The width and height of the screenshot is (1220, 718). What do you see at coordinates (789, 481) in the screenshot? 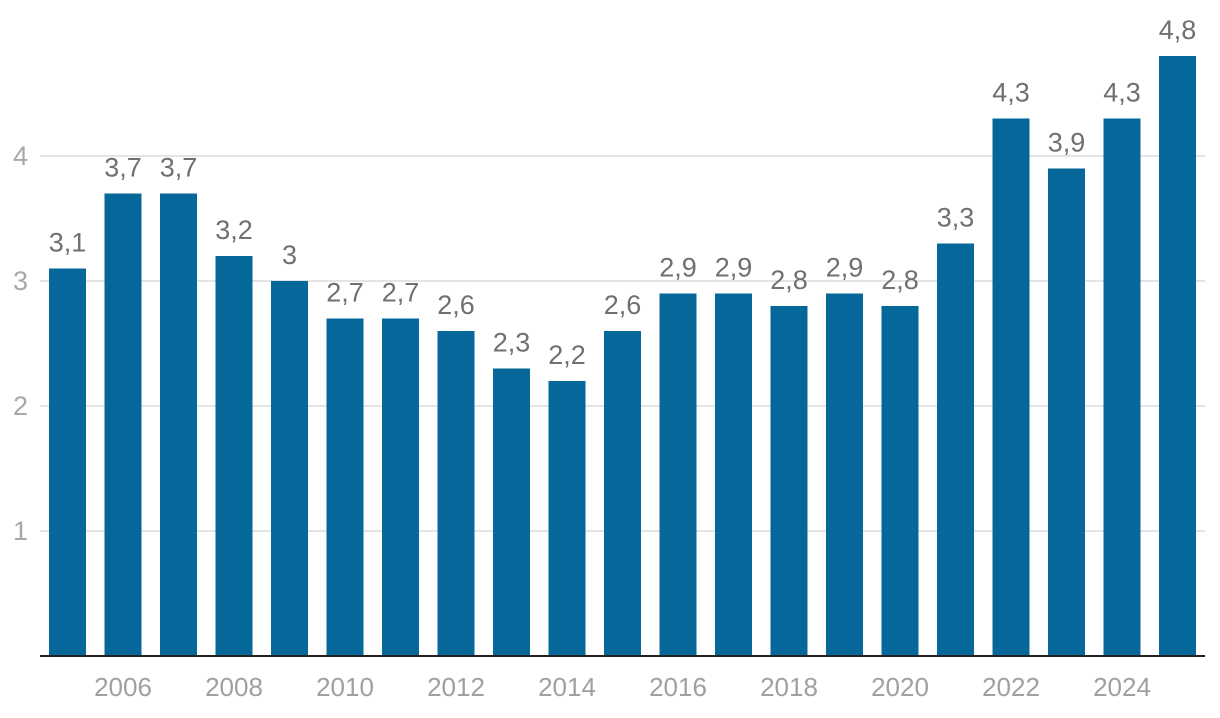
I see `bar-2018` at bounding box center [789, 481].